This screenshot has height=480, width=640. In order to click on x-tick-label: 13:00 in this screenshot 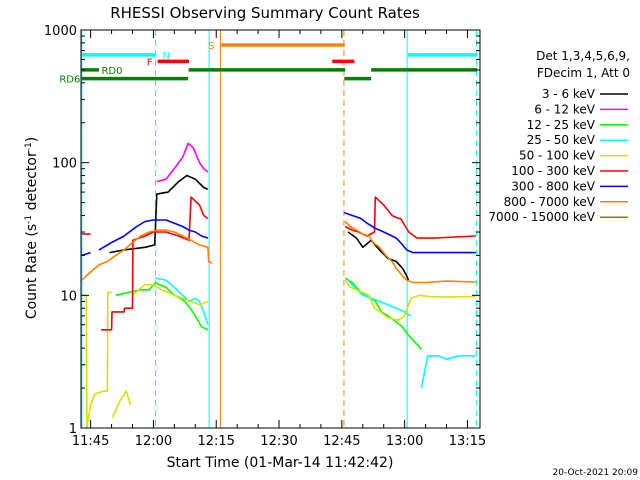, I will do `click(404, 441)`.